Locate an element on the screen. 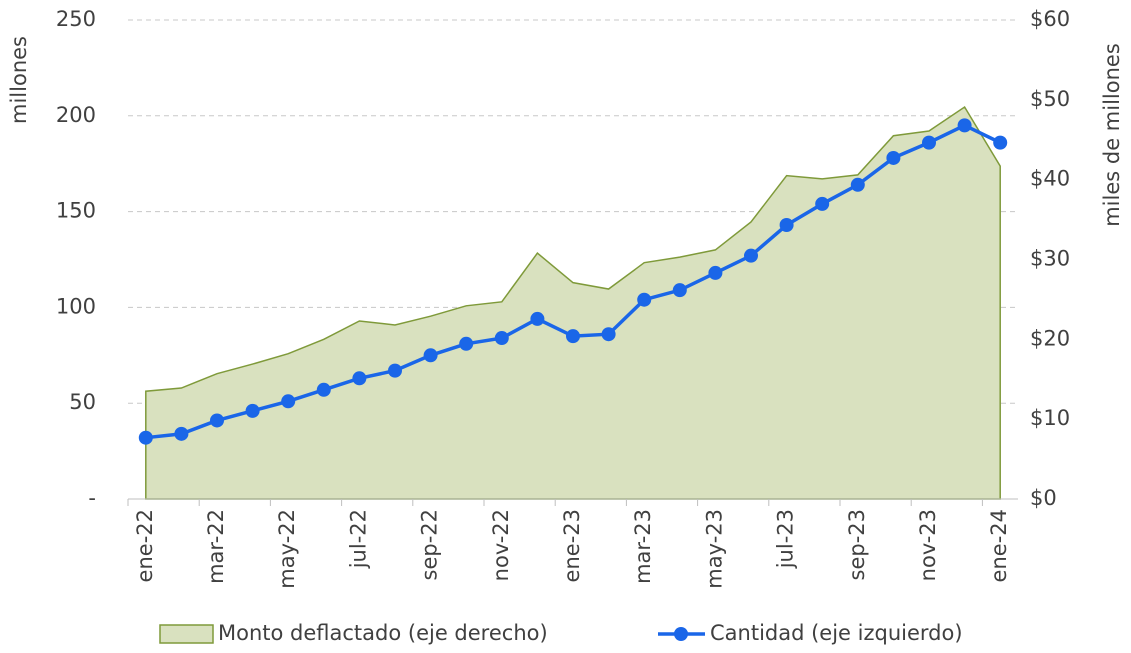  legend-label: Monto deflactado (eje derecho) is located at coordinates (383, 633).